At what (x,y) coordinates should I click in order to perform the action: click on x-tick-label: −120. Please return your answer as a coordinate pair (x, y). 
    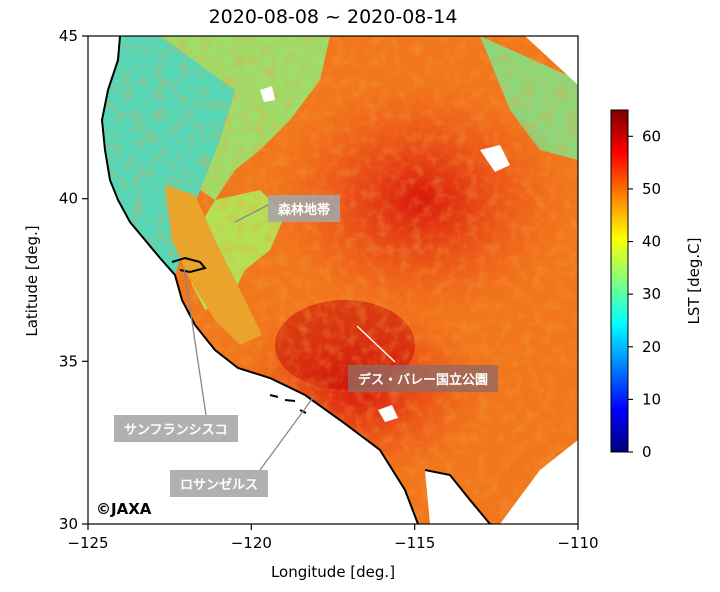
    Looking at the image, I should click on (251, 543).